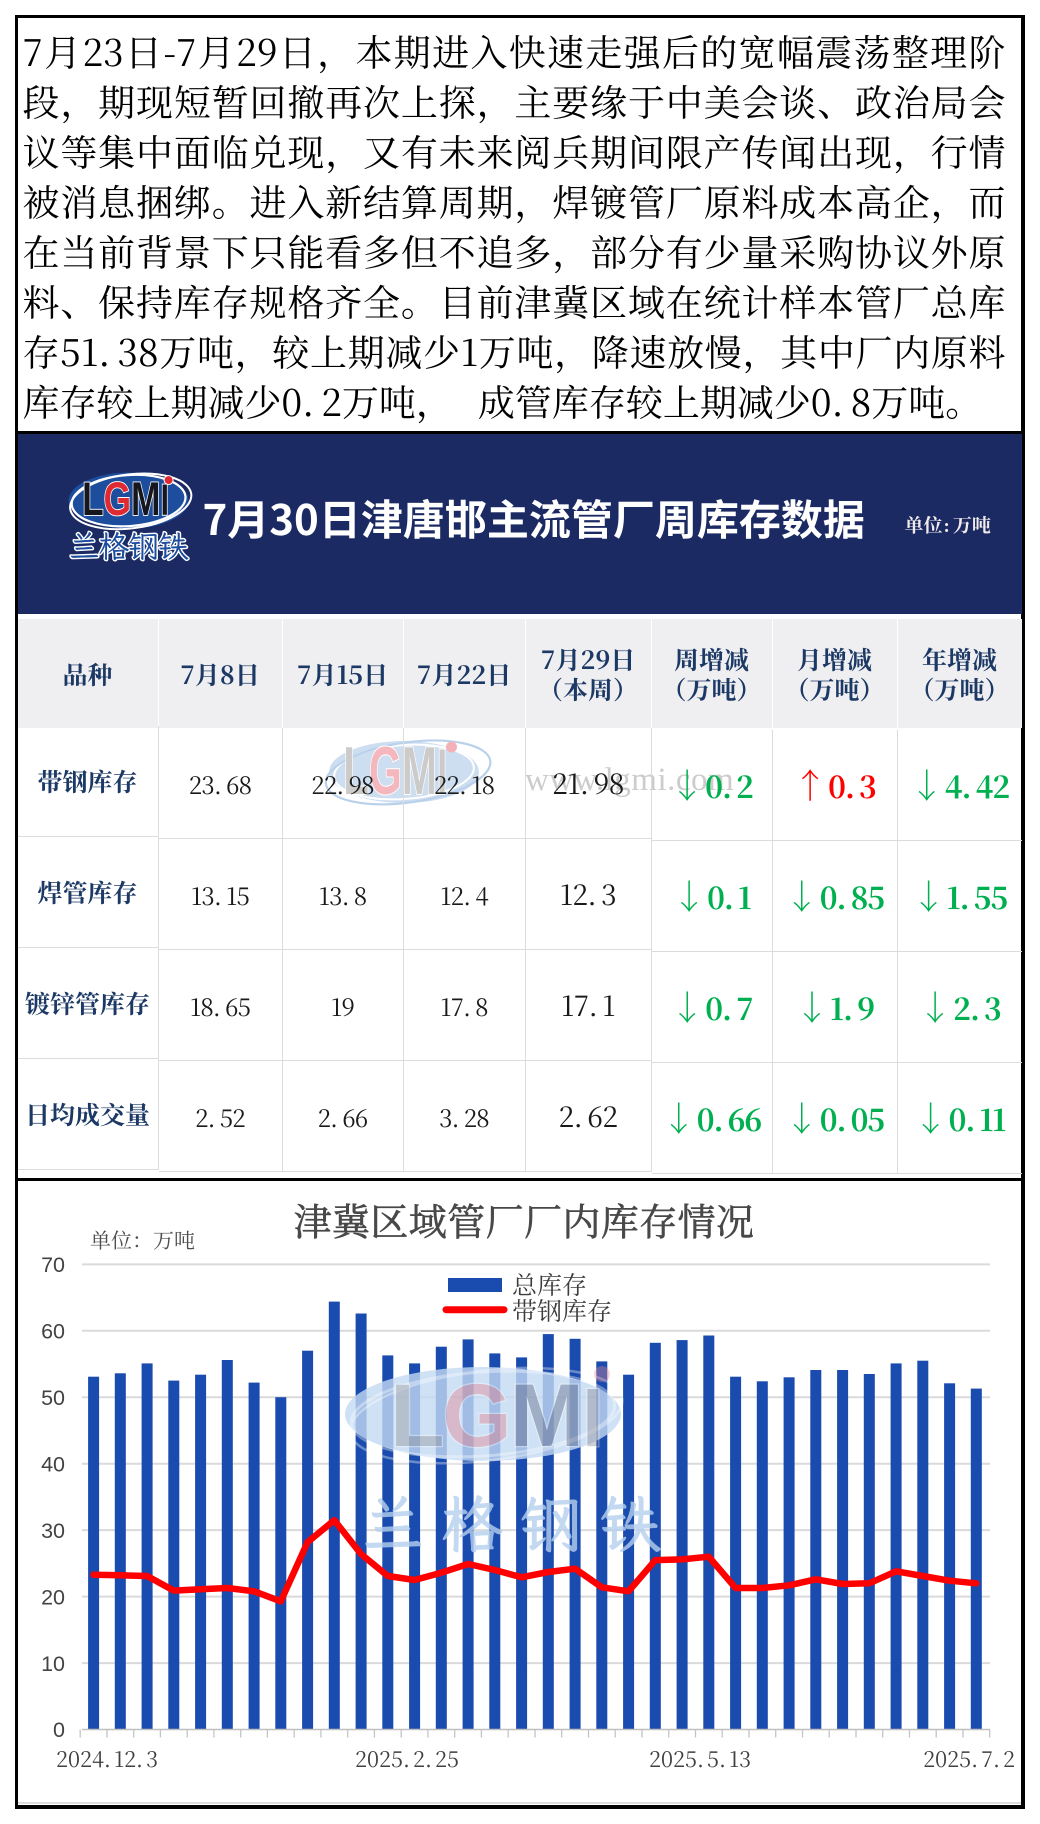 The width and height of the screenshot is (1040, 1824). What do you see at coordinates (523, 1219) in the screenshot?
I see `svg-text: 津冀区域管厂厂内库存情况` at bounding box center [523, 1219].